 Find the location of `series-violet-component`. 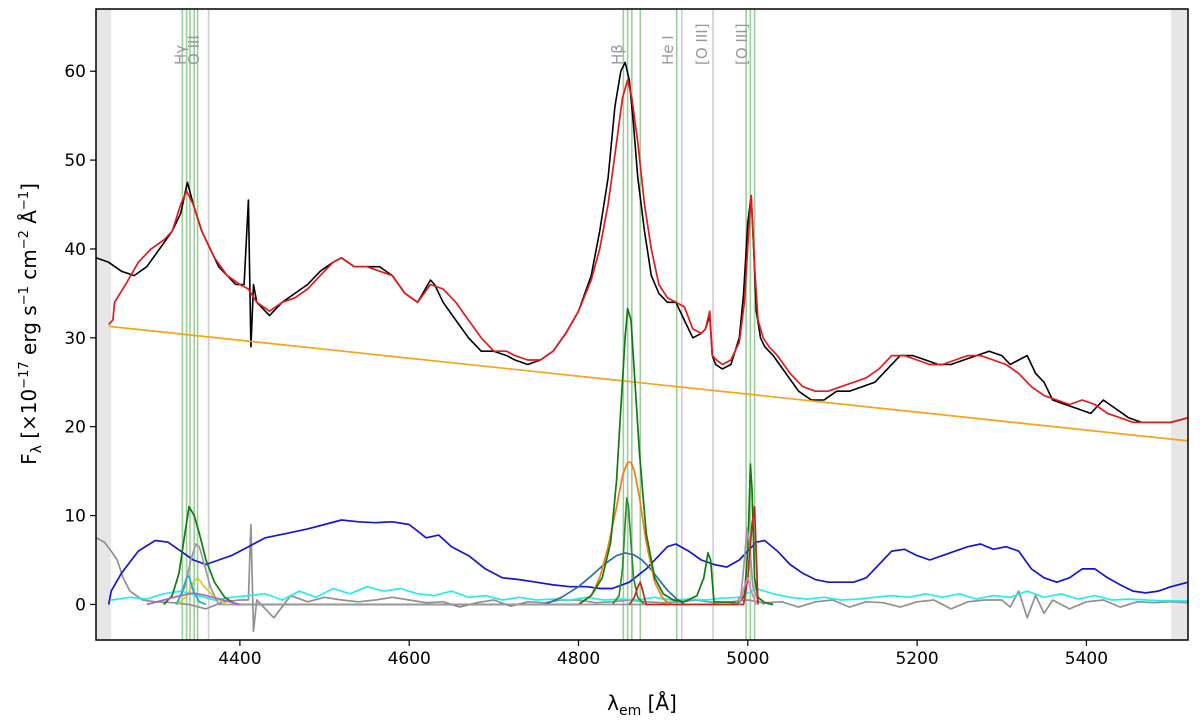

series-violet-component is located at coordinates (193, 599).